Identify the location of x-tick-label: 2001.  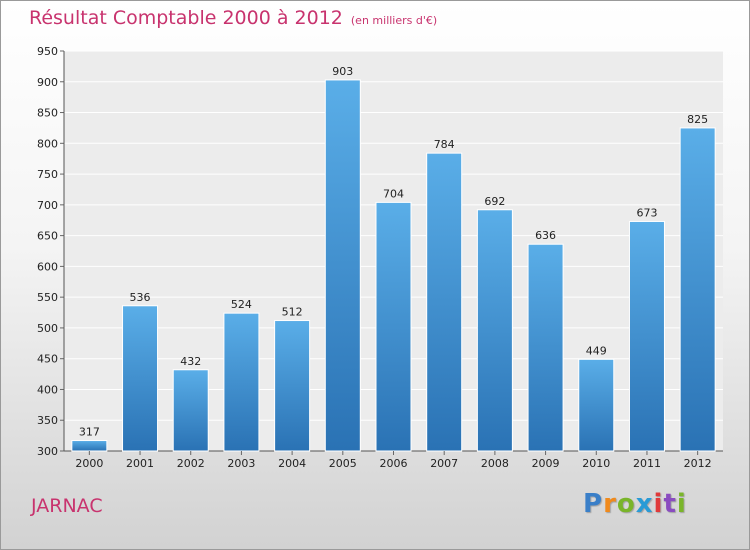
(140, 463).